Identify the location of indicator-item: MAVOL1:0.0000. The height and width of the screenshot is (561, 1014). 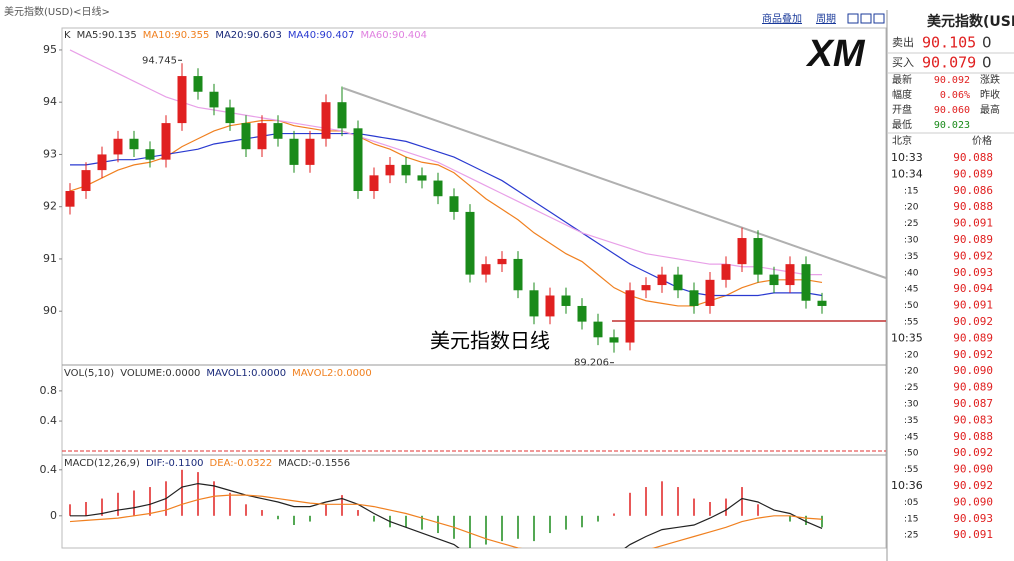
(246, 373).